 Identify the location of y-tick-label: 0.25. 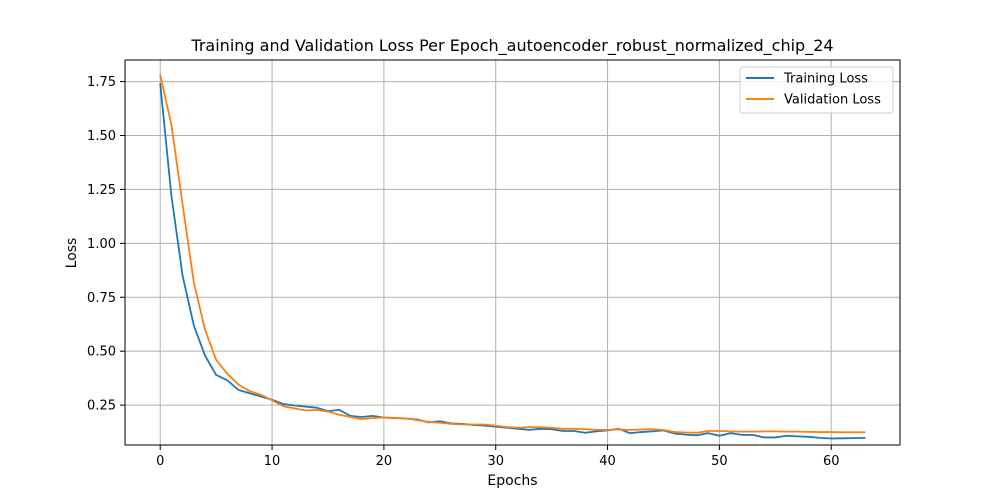
(101, 406).